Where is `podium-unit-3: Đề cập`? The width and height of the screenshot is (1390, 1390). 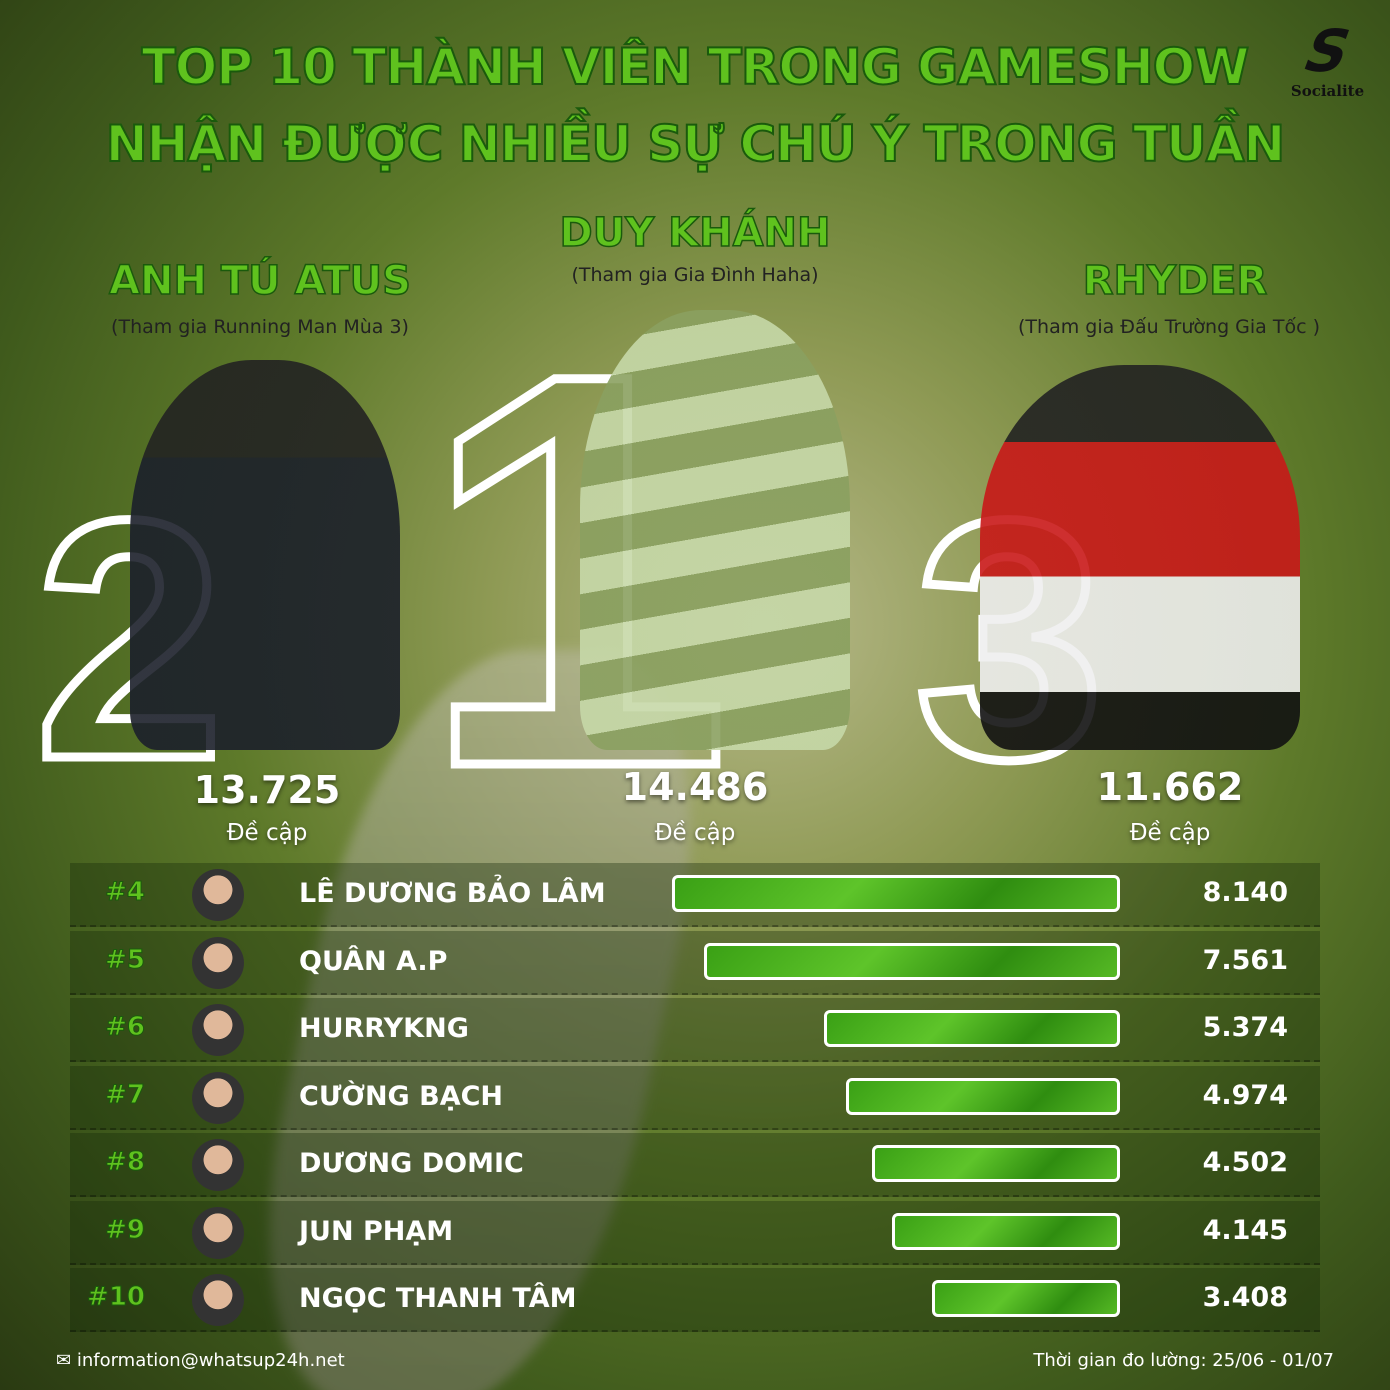
podium-unit-3: Đề cập is located at coordinates (1170, 833).